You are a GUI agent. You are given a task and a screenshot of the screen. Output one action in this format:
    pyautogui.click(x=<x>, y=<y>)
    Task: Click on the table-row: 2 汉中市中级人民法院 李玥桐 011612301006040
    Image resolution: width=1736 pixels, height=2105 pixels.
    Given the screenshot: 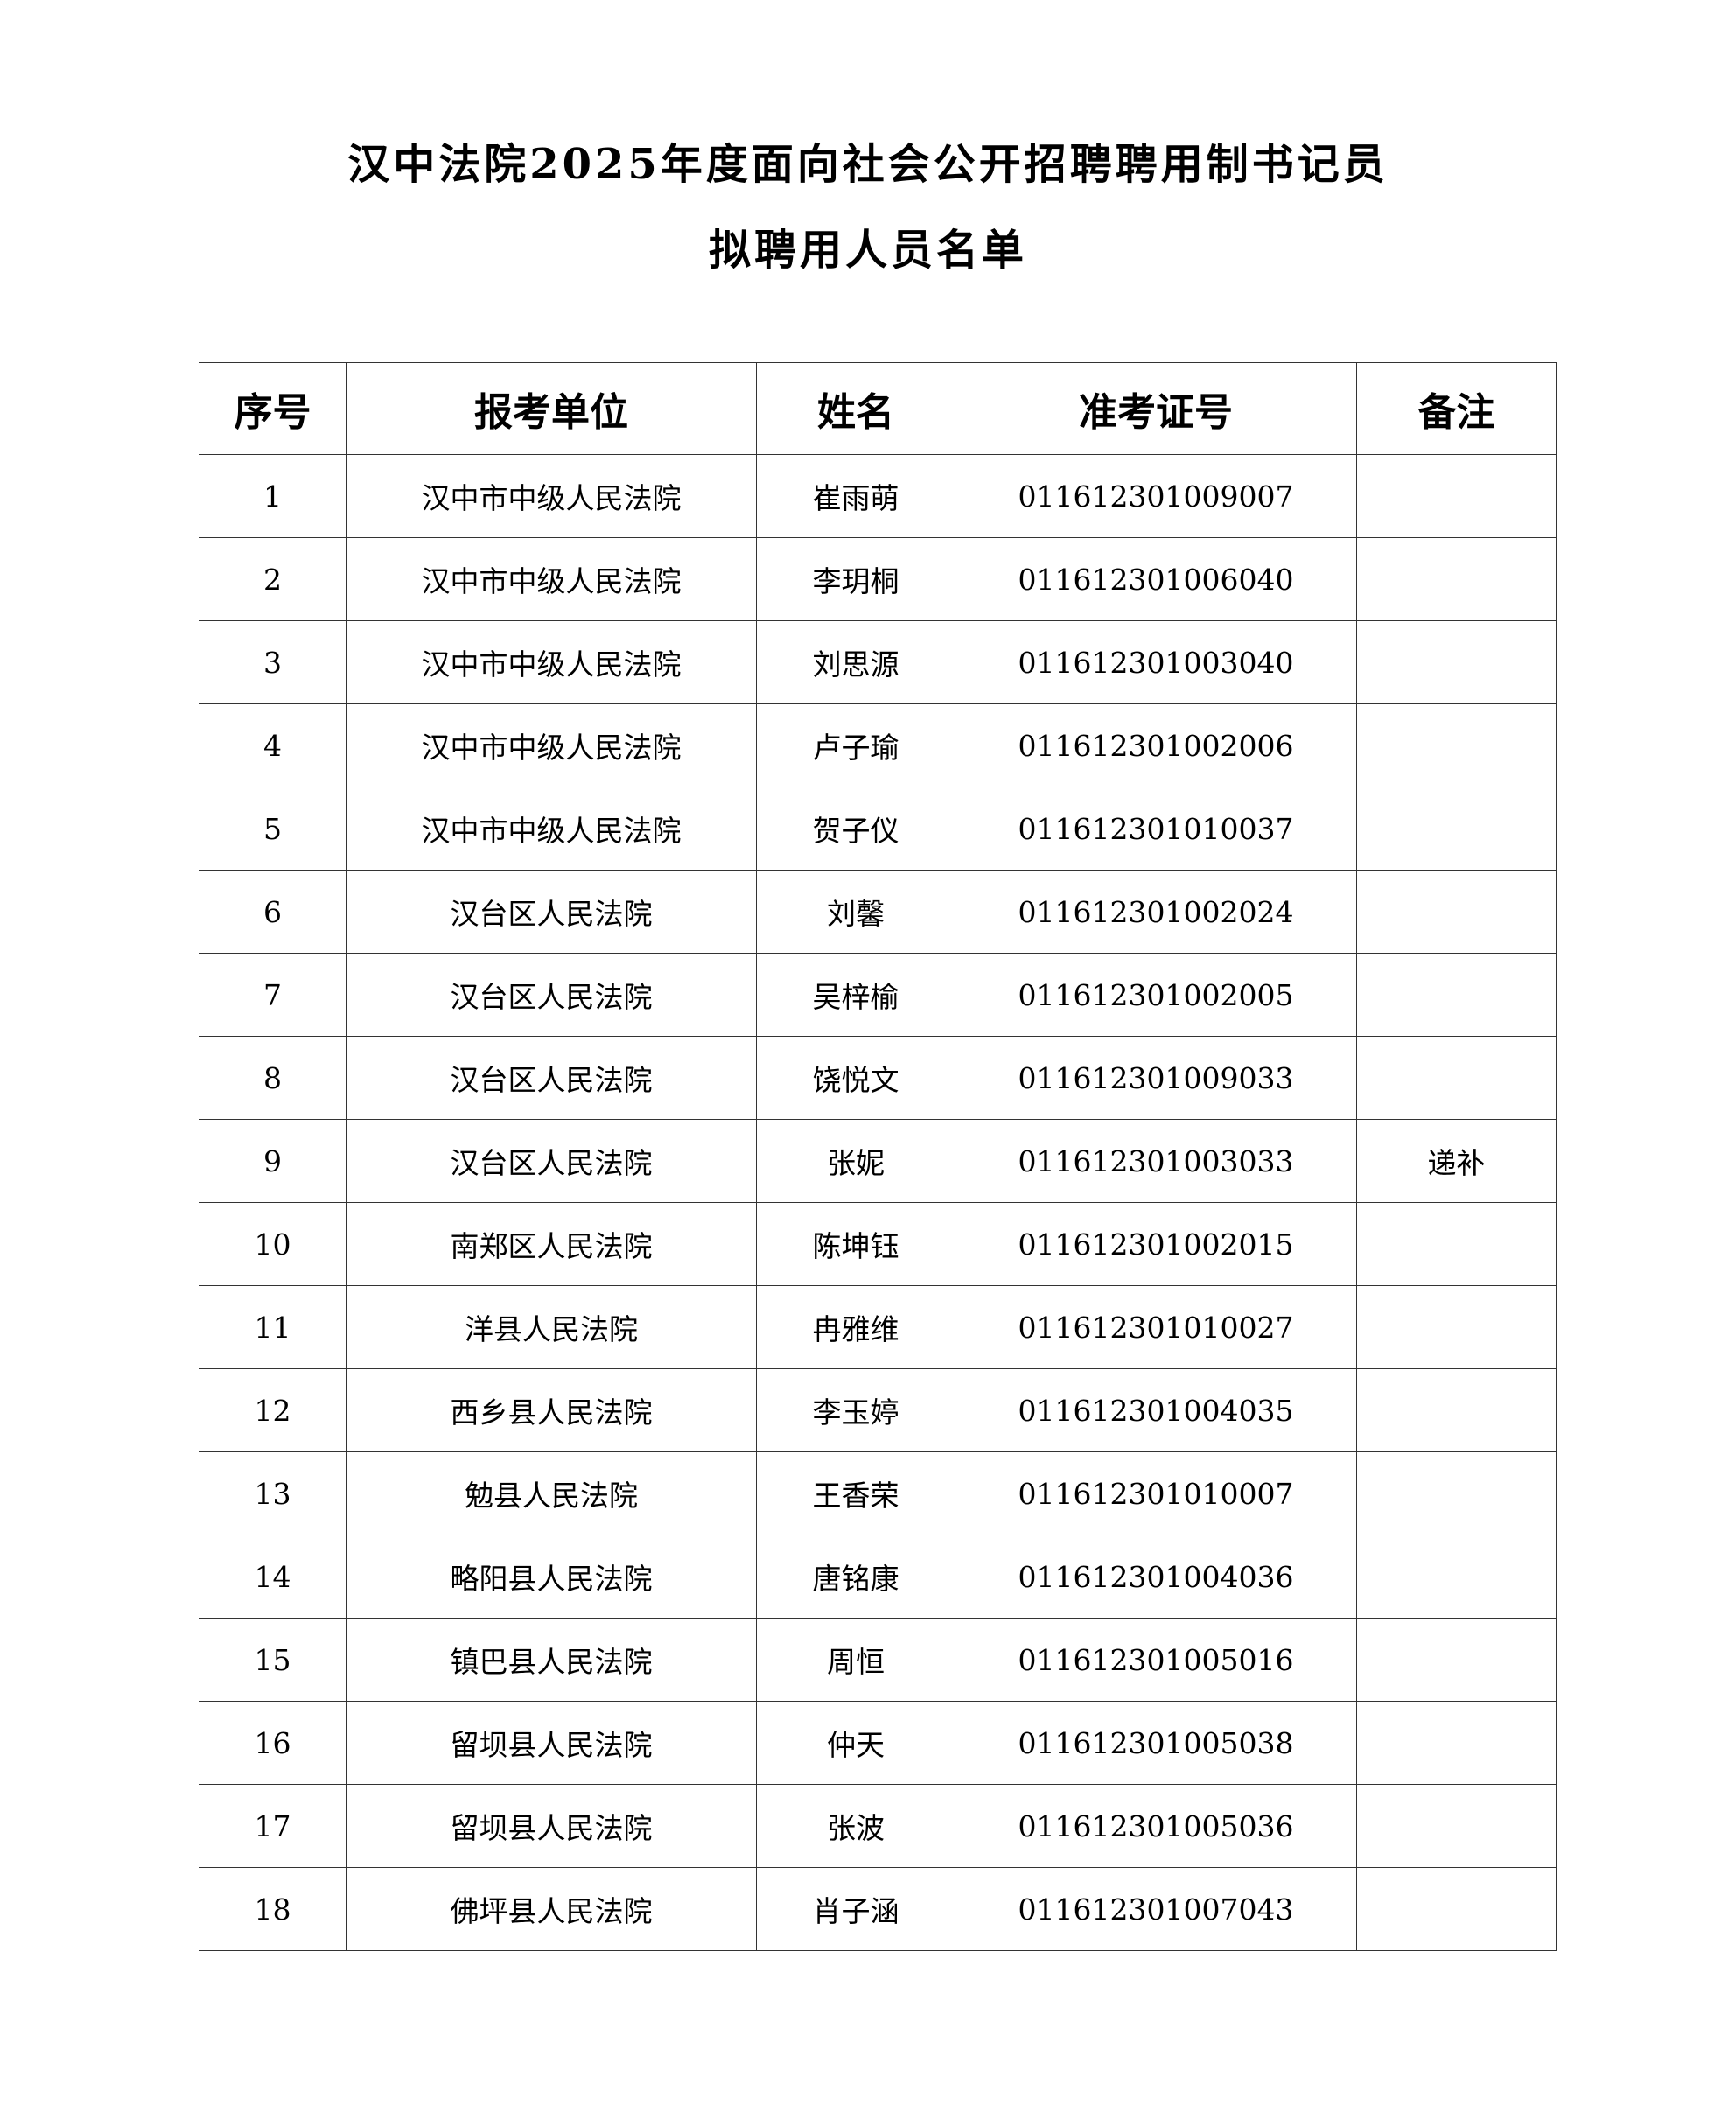 What is the action you would take?
    pyautogui.click(x=878, y=579)
    